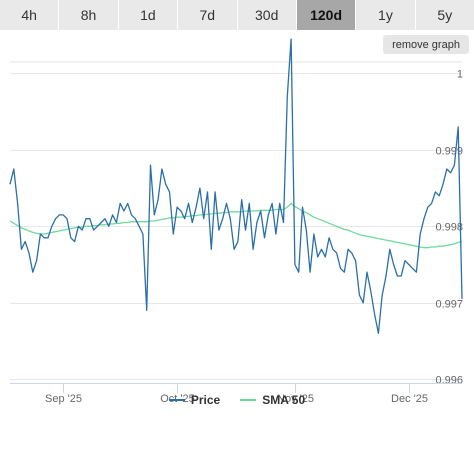 Image resolution: width=474 pixels, height=455 pixels. Describe the element at coordinates (148, 15) in the screenshot. I see `tab-1d: 1d` at that location.